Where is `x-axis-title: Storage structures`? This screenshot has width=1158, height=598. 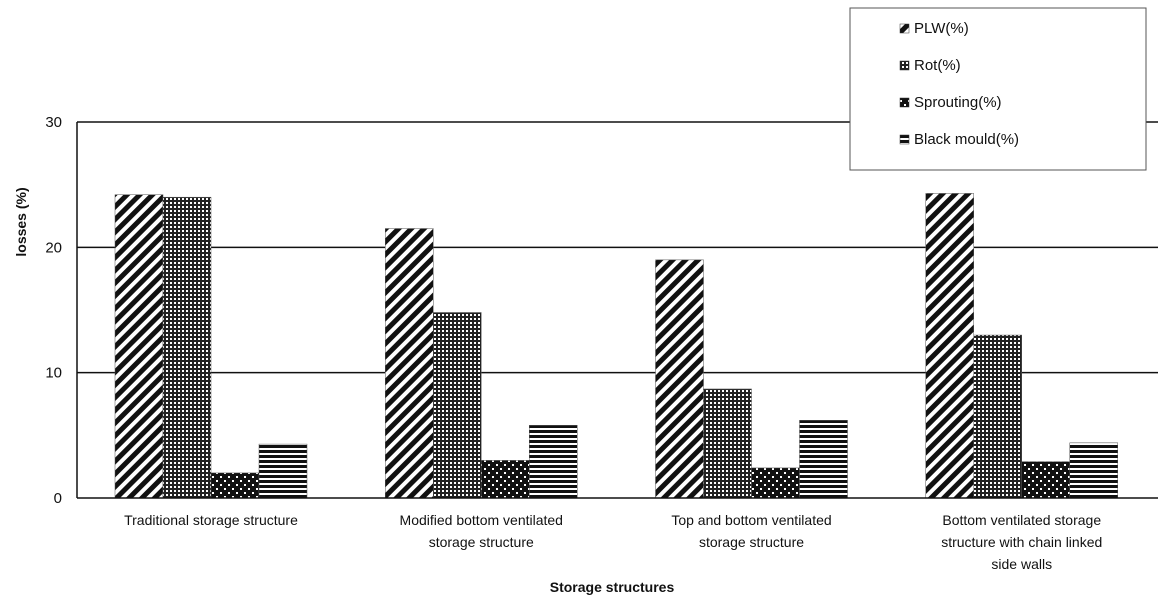
x-axis-title: Storage structures is located at coordinates (612, 587).